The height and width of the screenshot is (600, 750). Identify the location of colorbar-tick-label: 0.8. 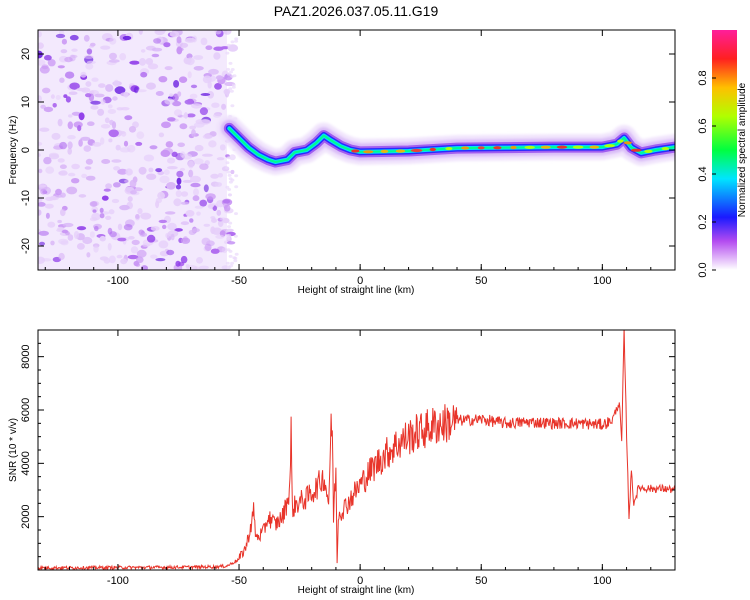
(703, 77).